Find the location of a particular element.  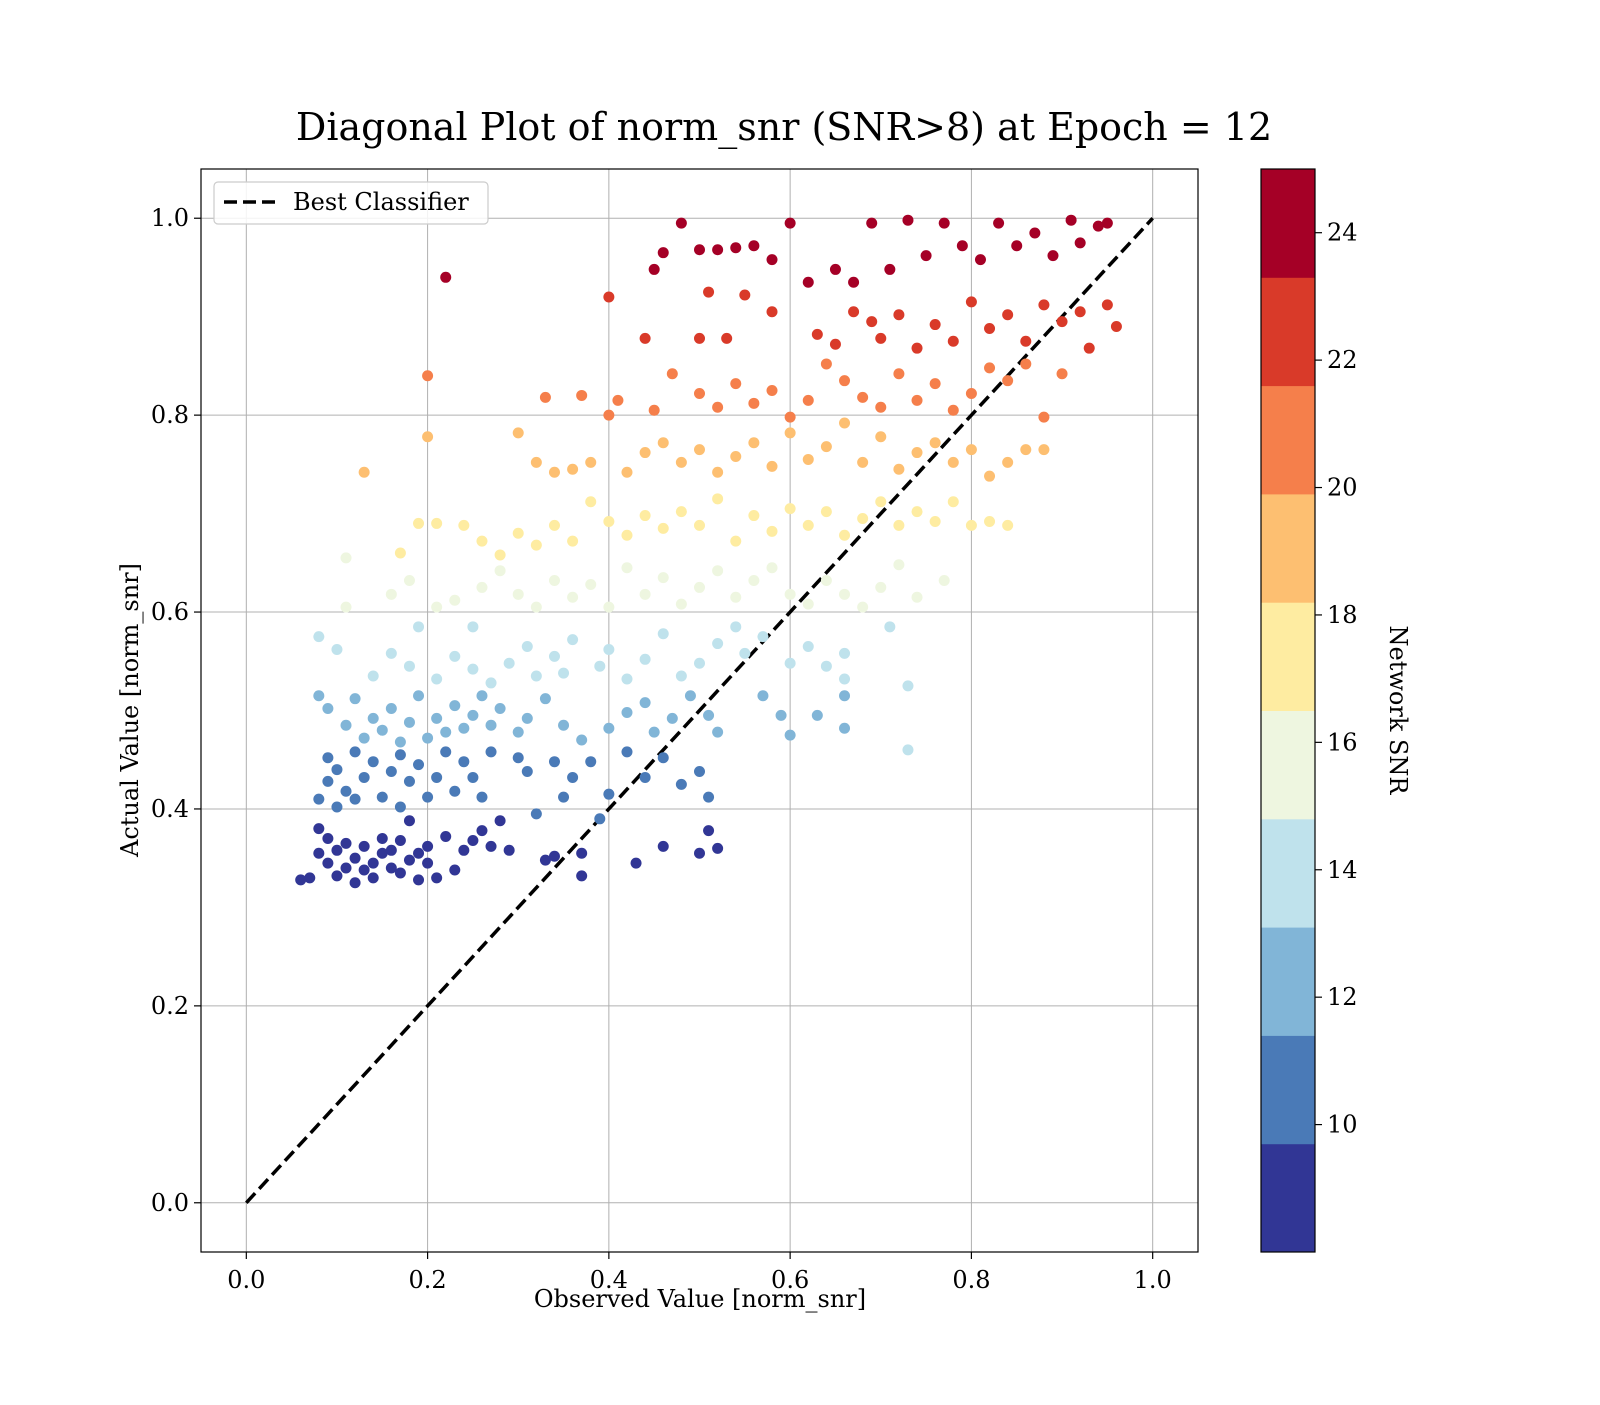

legend-box is located at coordinates (351, 203).